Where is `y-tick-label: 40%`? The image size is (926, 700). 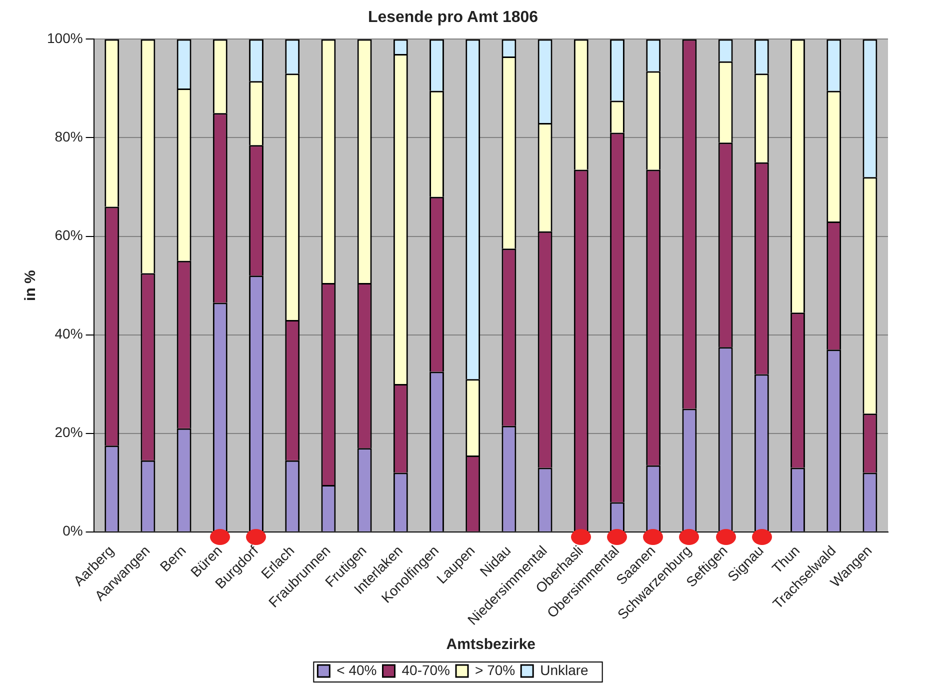
y-tick-label: 40% is located at coordinates (68, 334).